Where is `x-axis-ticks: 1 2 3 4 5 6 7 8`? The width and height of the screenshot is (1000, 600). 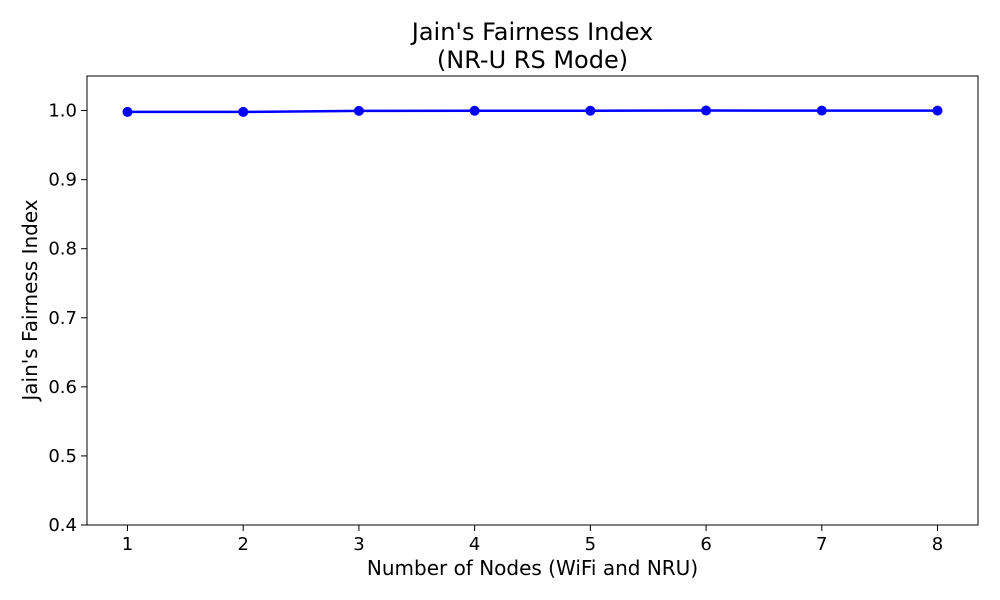 x-axis-ticks: 1 2 3 4 5 6 7 8 is located at coordinates (532, 540).